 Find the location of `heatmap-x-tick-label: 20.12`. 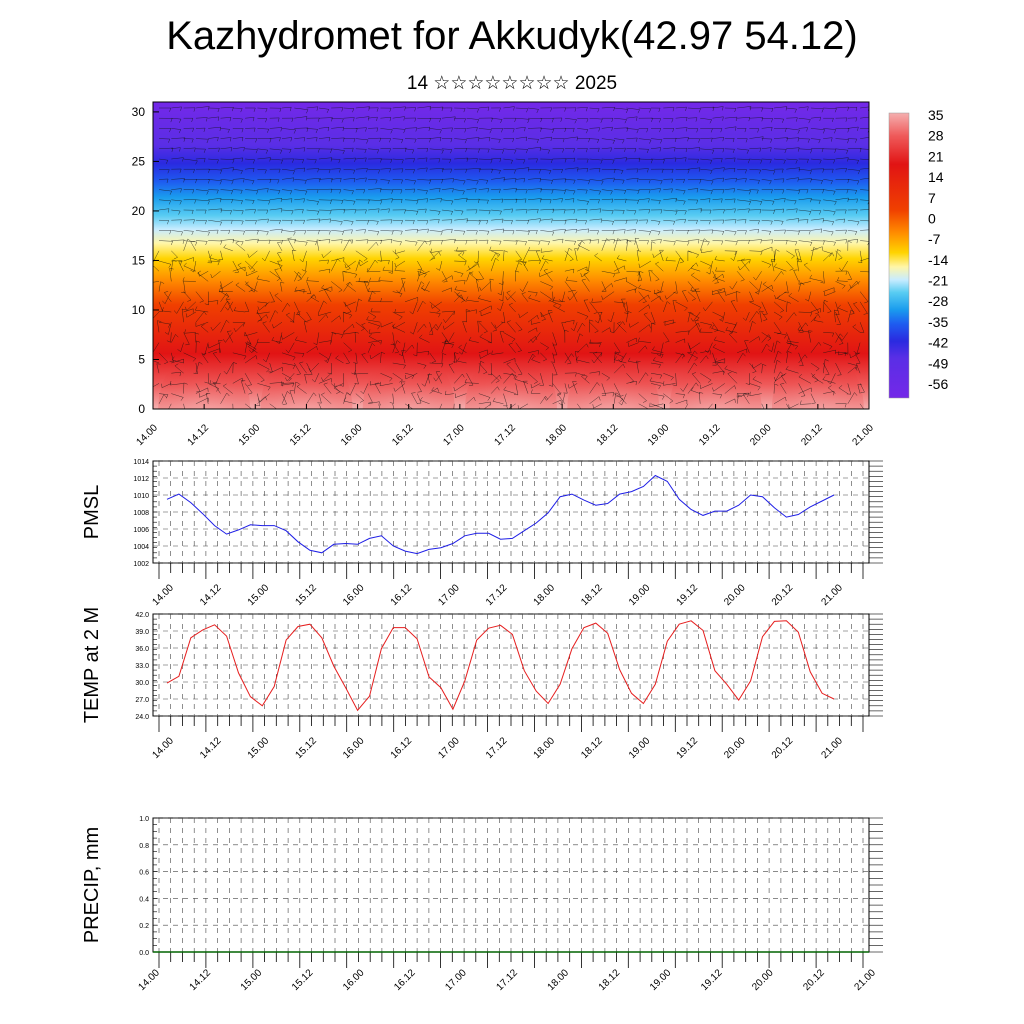

heatmap-x-tick-label: 20.12 is located at coordinates (812, 435).